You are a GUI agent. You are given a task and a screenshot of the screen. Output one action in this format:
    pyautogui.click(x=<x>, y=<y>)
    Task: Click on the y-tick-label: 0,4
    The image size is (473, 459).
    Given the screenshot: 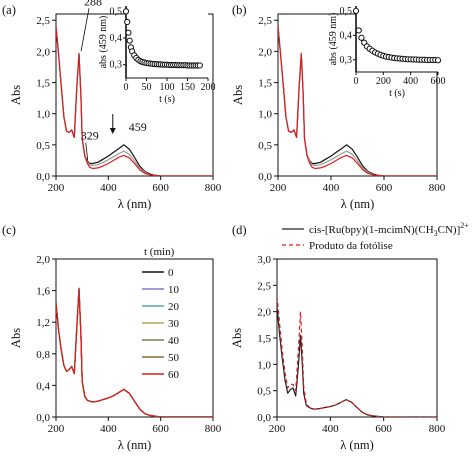 What is the action you would take?
    pyautogui.click(x=43, y=386)
    